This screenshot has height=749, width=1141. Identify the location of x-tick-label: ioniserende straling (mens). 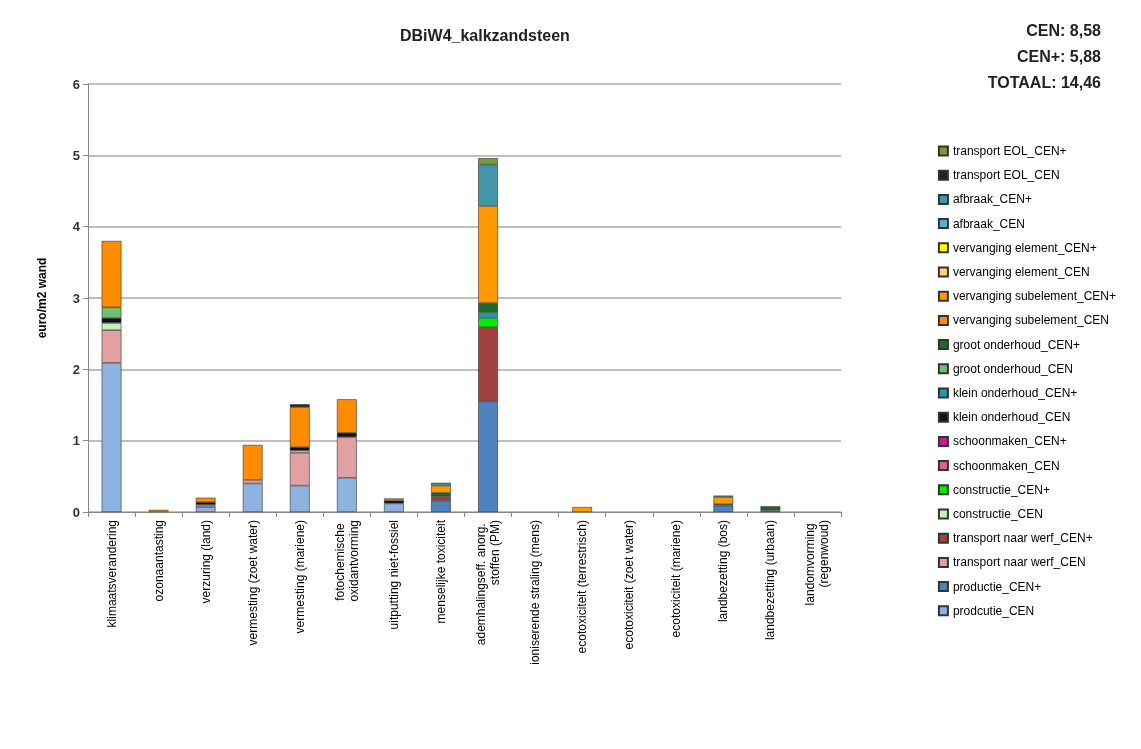
(535, 592).